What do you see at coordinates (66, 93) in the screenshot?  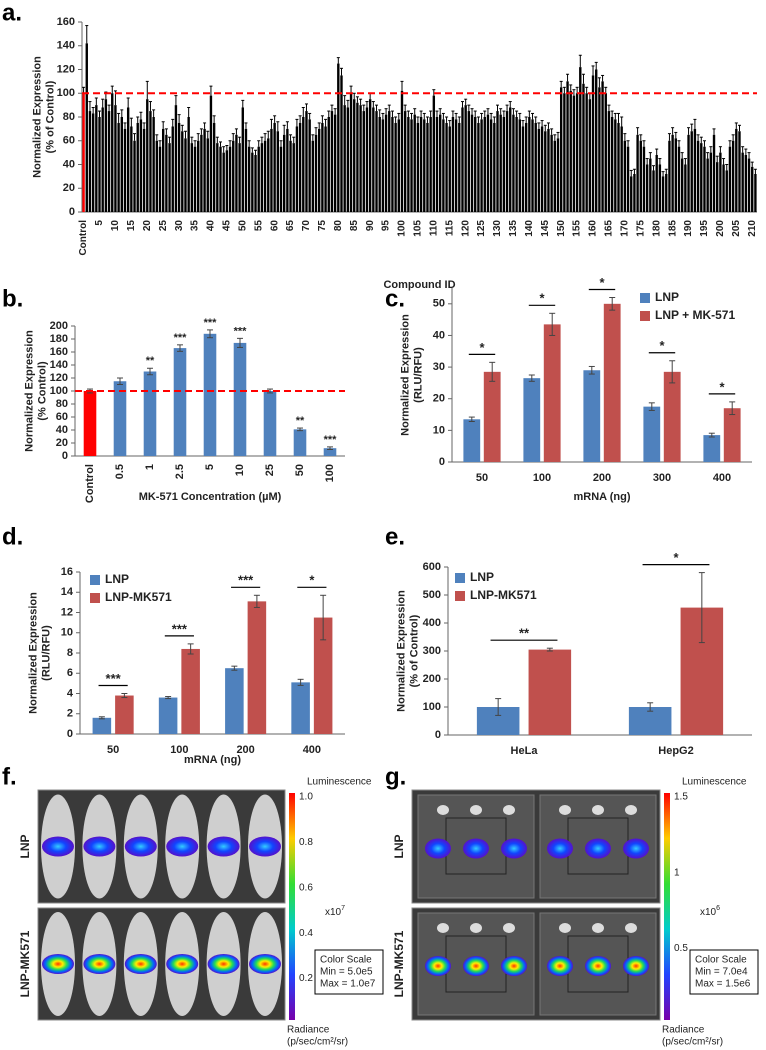 I see `y-tick-label: 100` at bounding box center [66, 93].